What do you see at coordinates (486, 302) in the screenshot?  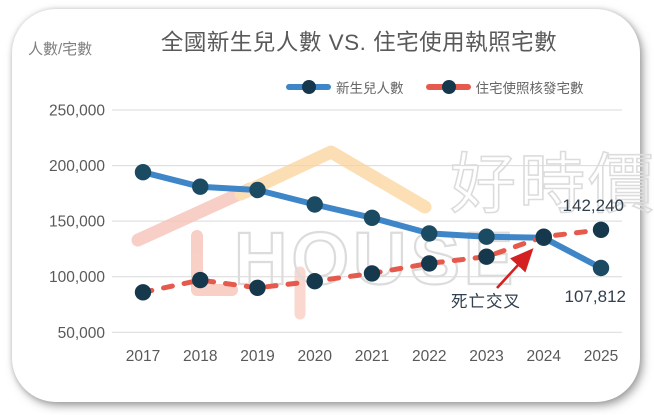 I see `annotation-death-cross: 死亡交叉` at bounding box center [486, 302].